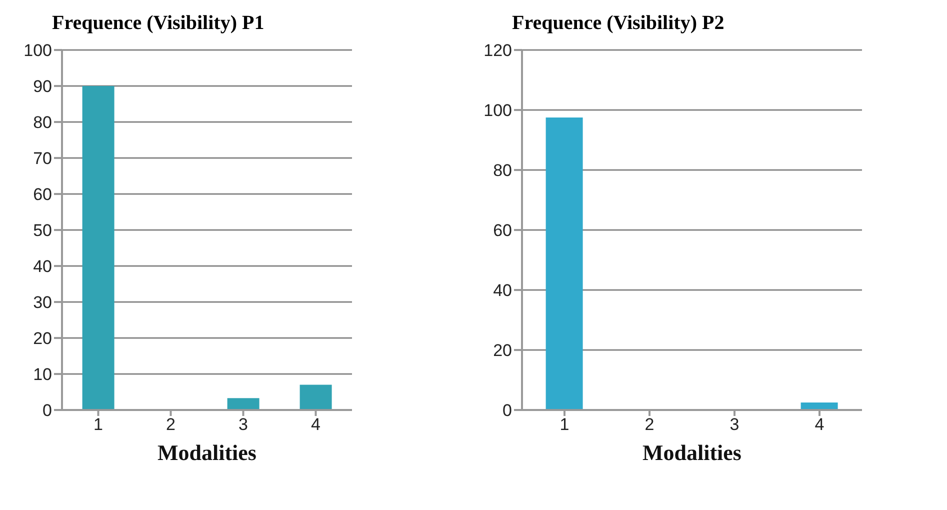 This screenshot has height=510, width=947. What do you see at coordinates (42, 374) in the screenshot?
I see `y-tick-label: 10` at bounding box center [42, 374].